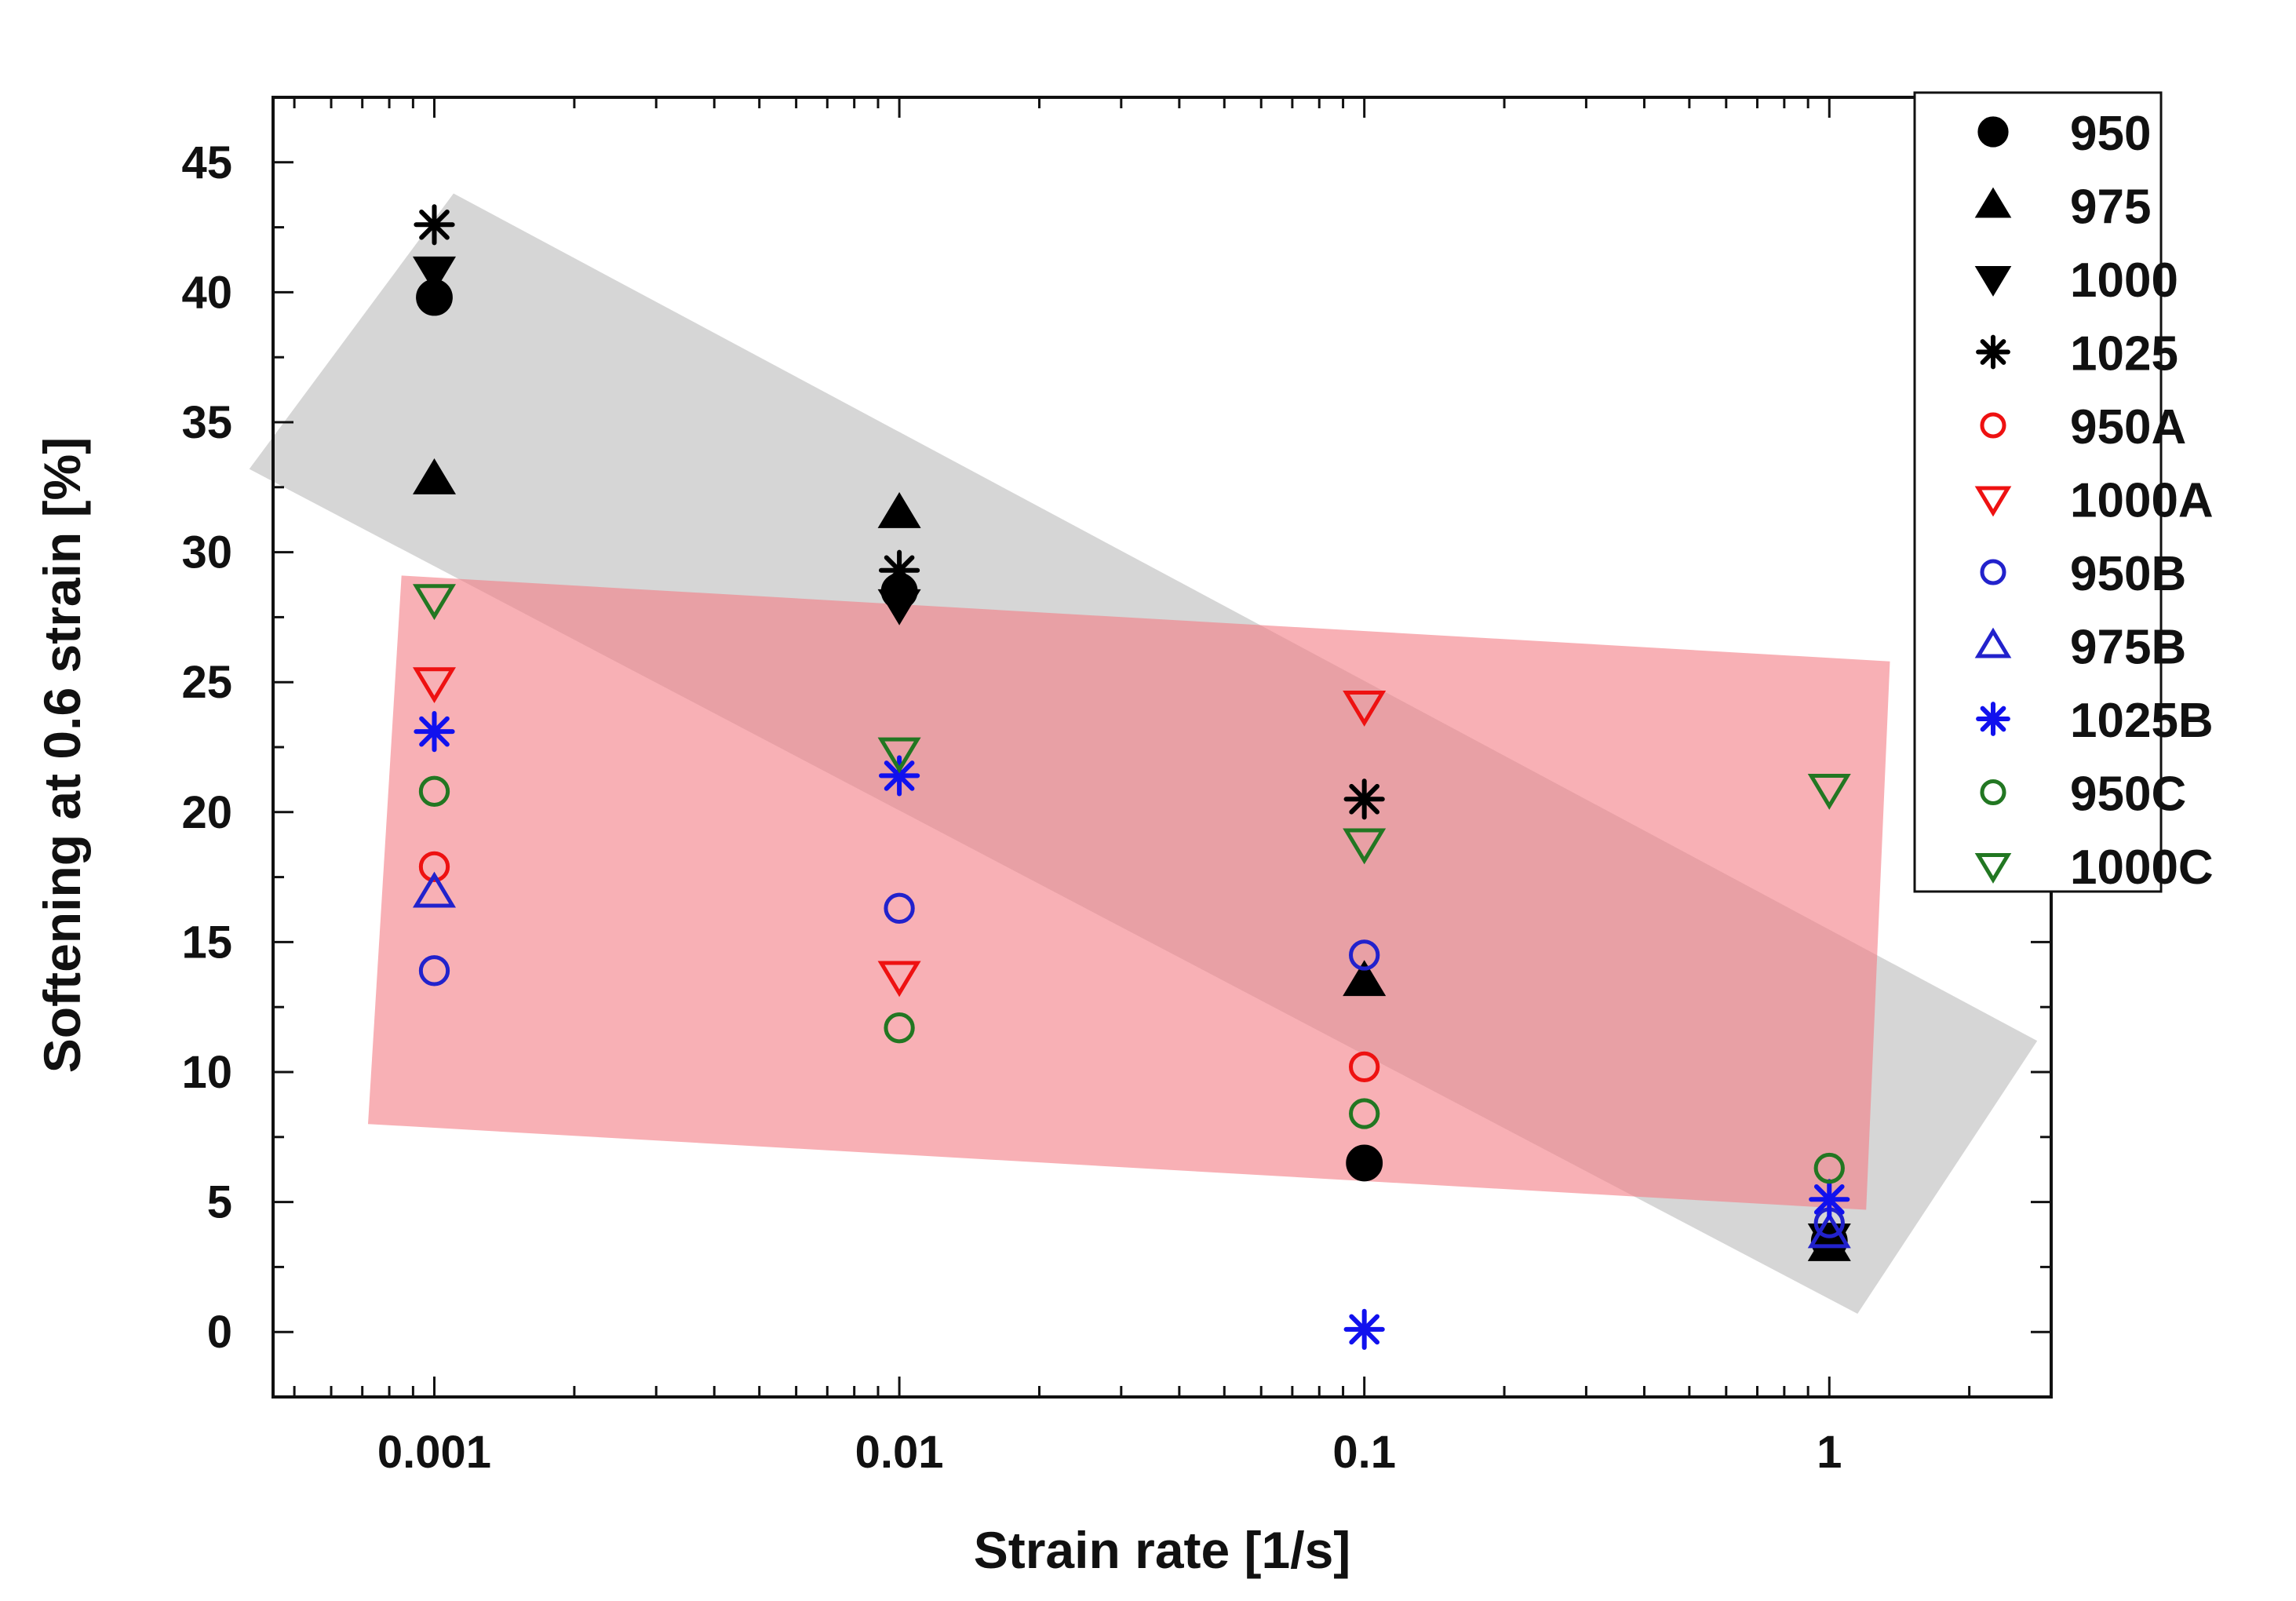  What do you see at coordinates (2110, 134) in the screenshot?
I see `legend-label-950: 950` at bounding box center [2110, 134].